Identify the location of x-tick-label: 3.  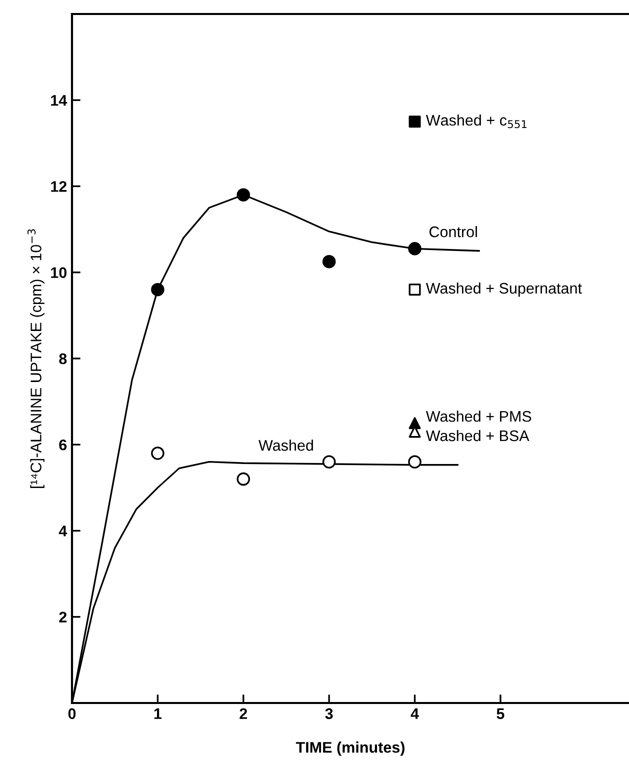
(329, 714).